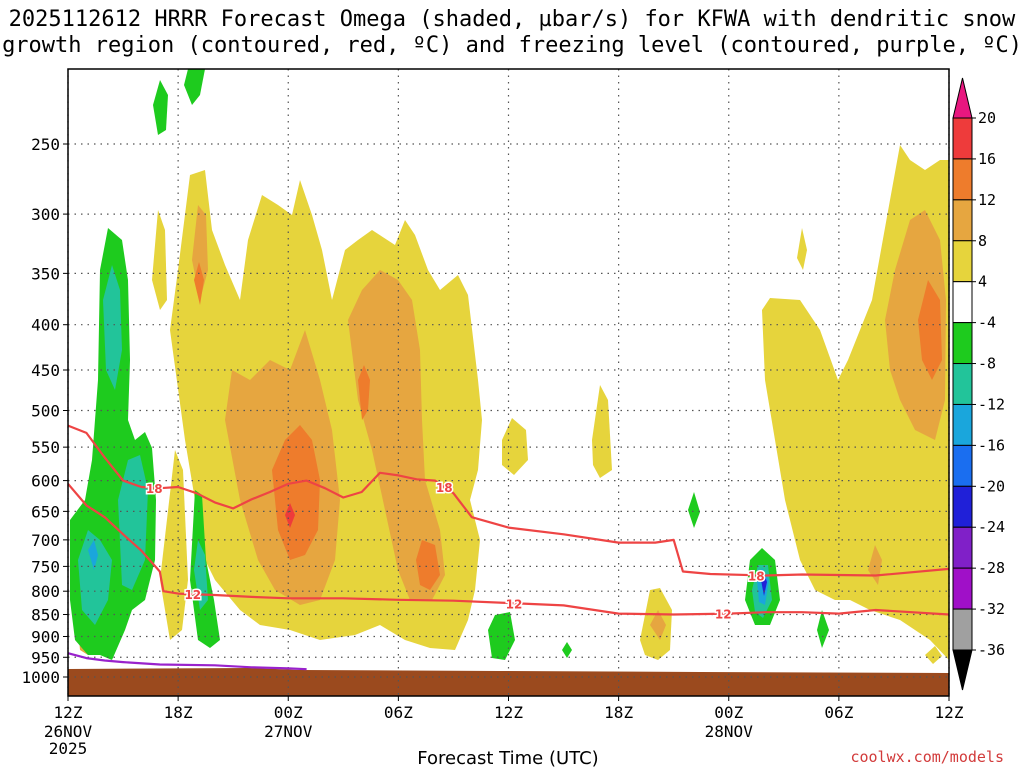 This screenshot has width=1024, height=768. I want to click on colorbar-label: -4, so click(987, 323).